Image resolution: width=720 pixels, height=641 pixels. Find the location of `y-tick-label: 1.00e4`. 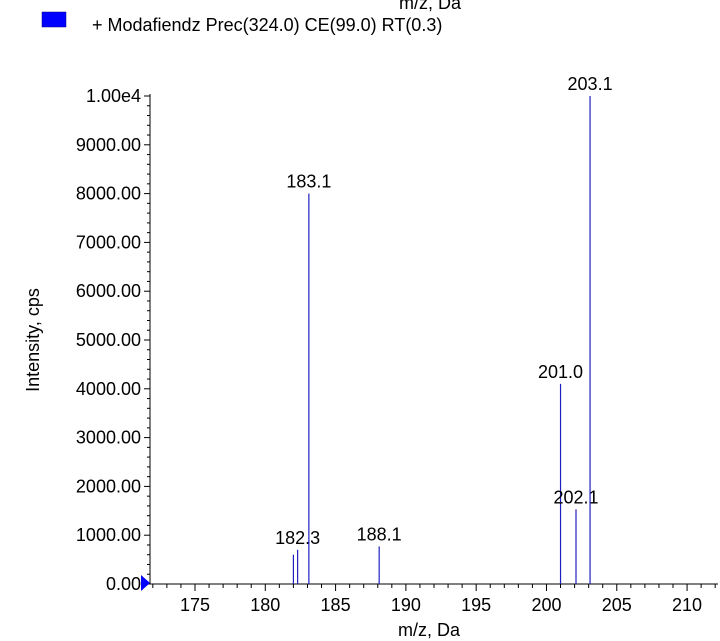

y-tick-label: 1.00e4 is located at coordinates (113, 96).